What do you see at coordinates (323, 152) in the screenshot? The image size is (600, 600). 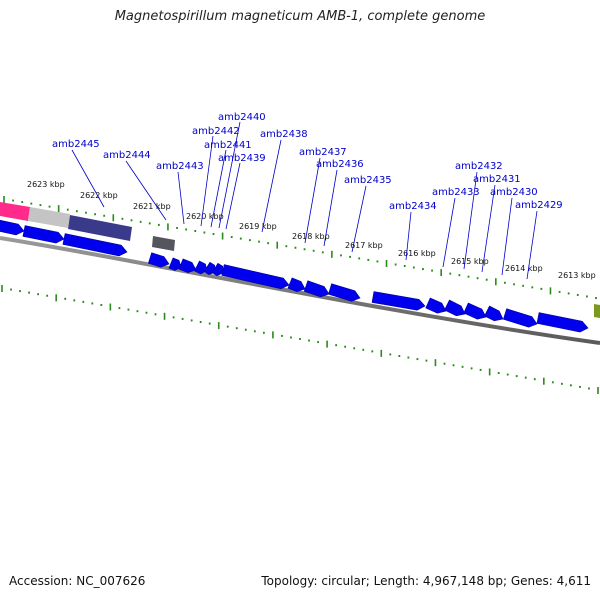 I see `gene-label: amb2437` at bounding box center [323, 152].